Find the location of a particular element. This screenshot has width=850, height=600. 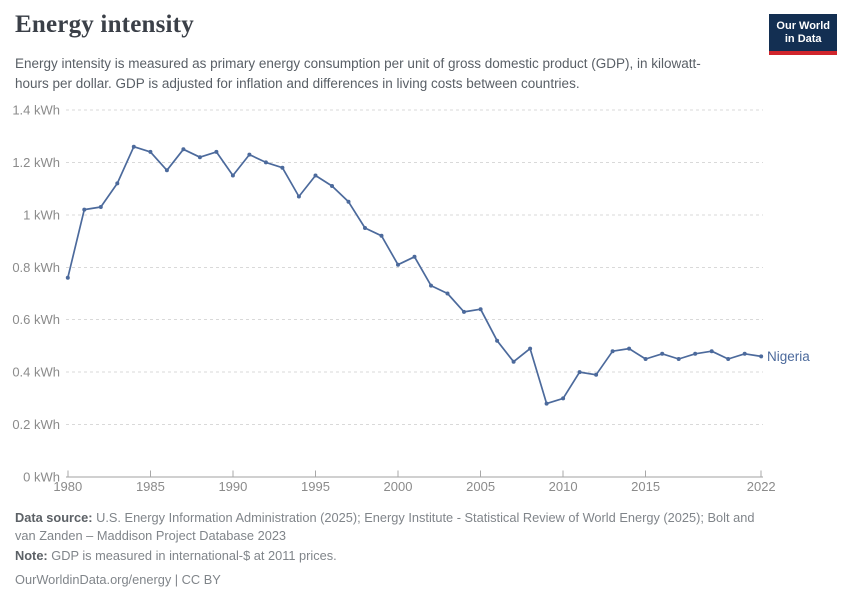

y-axis-tick-label: 0.4 kWh is located at coordinates (36, 372).